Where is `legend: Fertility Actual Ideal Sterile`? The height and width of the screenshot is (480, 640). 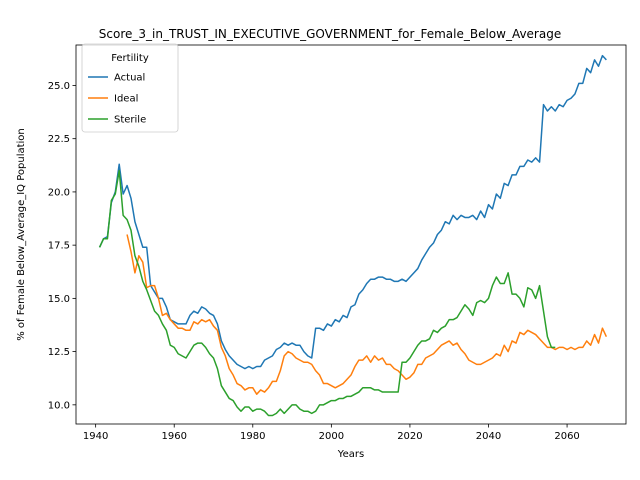
legend: Fertility Actual Ideal Sterile is located at coordinates (130, 88).